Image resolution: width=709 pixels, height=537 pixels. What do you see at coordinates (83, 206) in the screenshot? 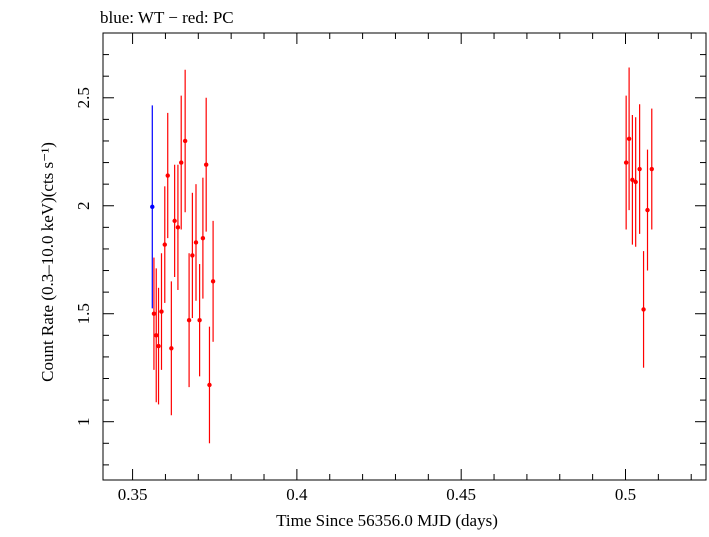
I see `y-tick-label: 2` at bounding box center [83, 206].